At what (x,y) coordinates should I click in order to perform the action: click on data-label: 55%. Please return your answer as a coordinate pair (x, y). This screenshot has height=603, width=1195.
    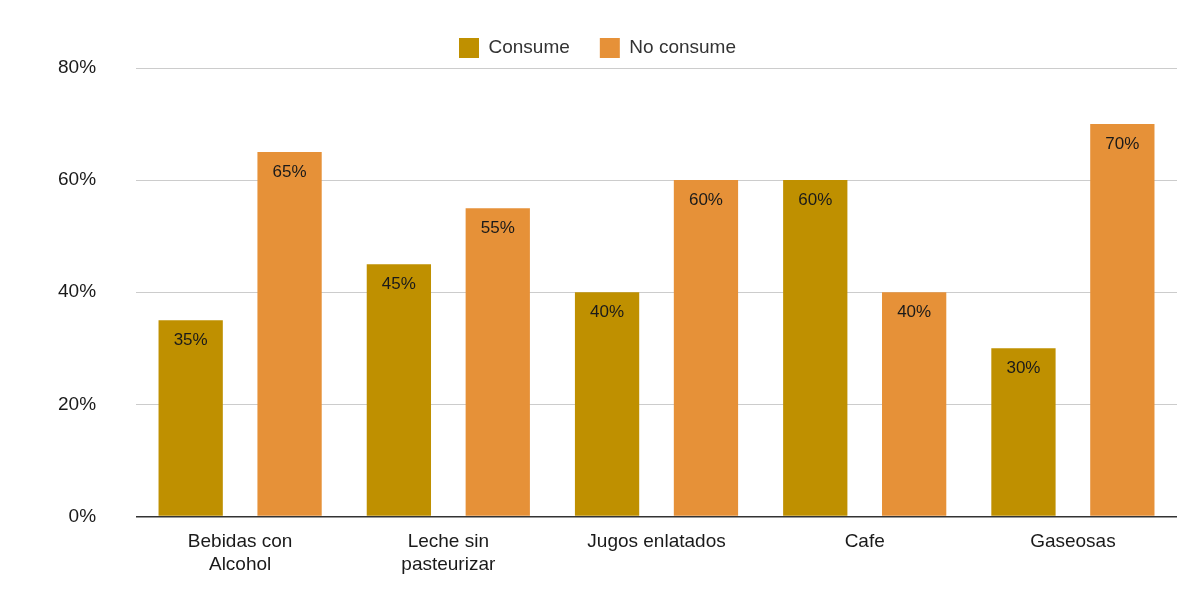
    Looking at the image, I should click on (497, 228).